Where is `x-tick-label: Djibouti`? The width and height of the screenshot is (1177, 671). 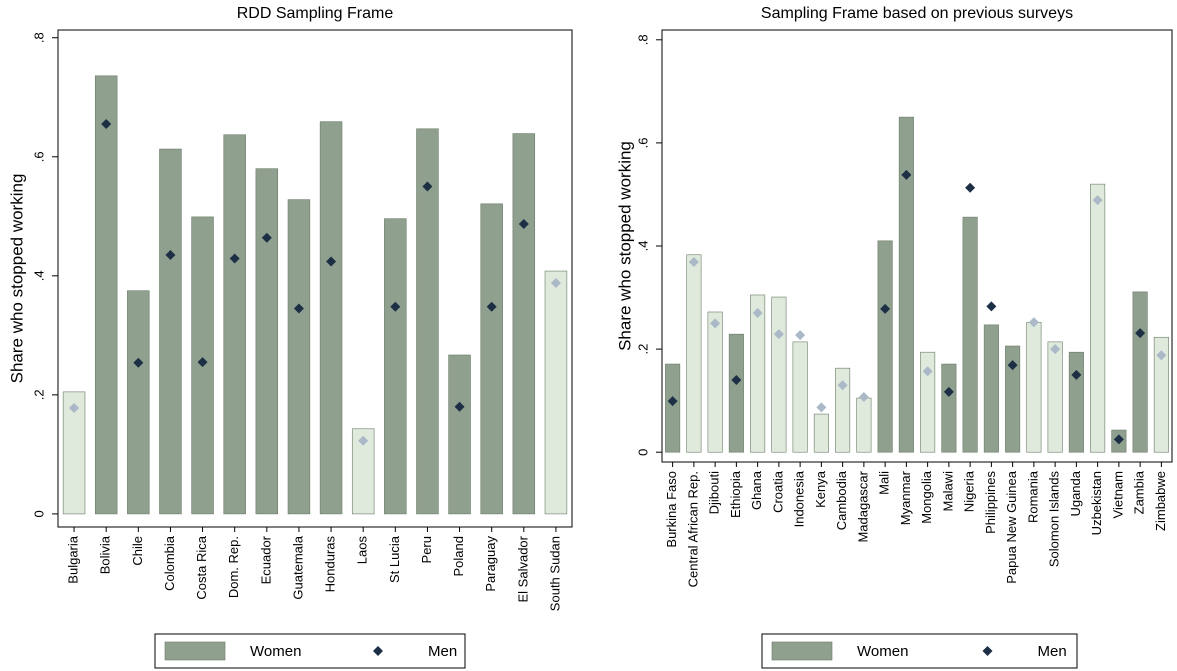 x-tick-label: Djibouti is located at coordinates (714, 492).